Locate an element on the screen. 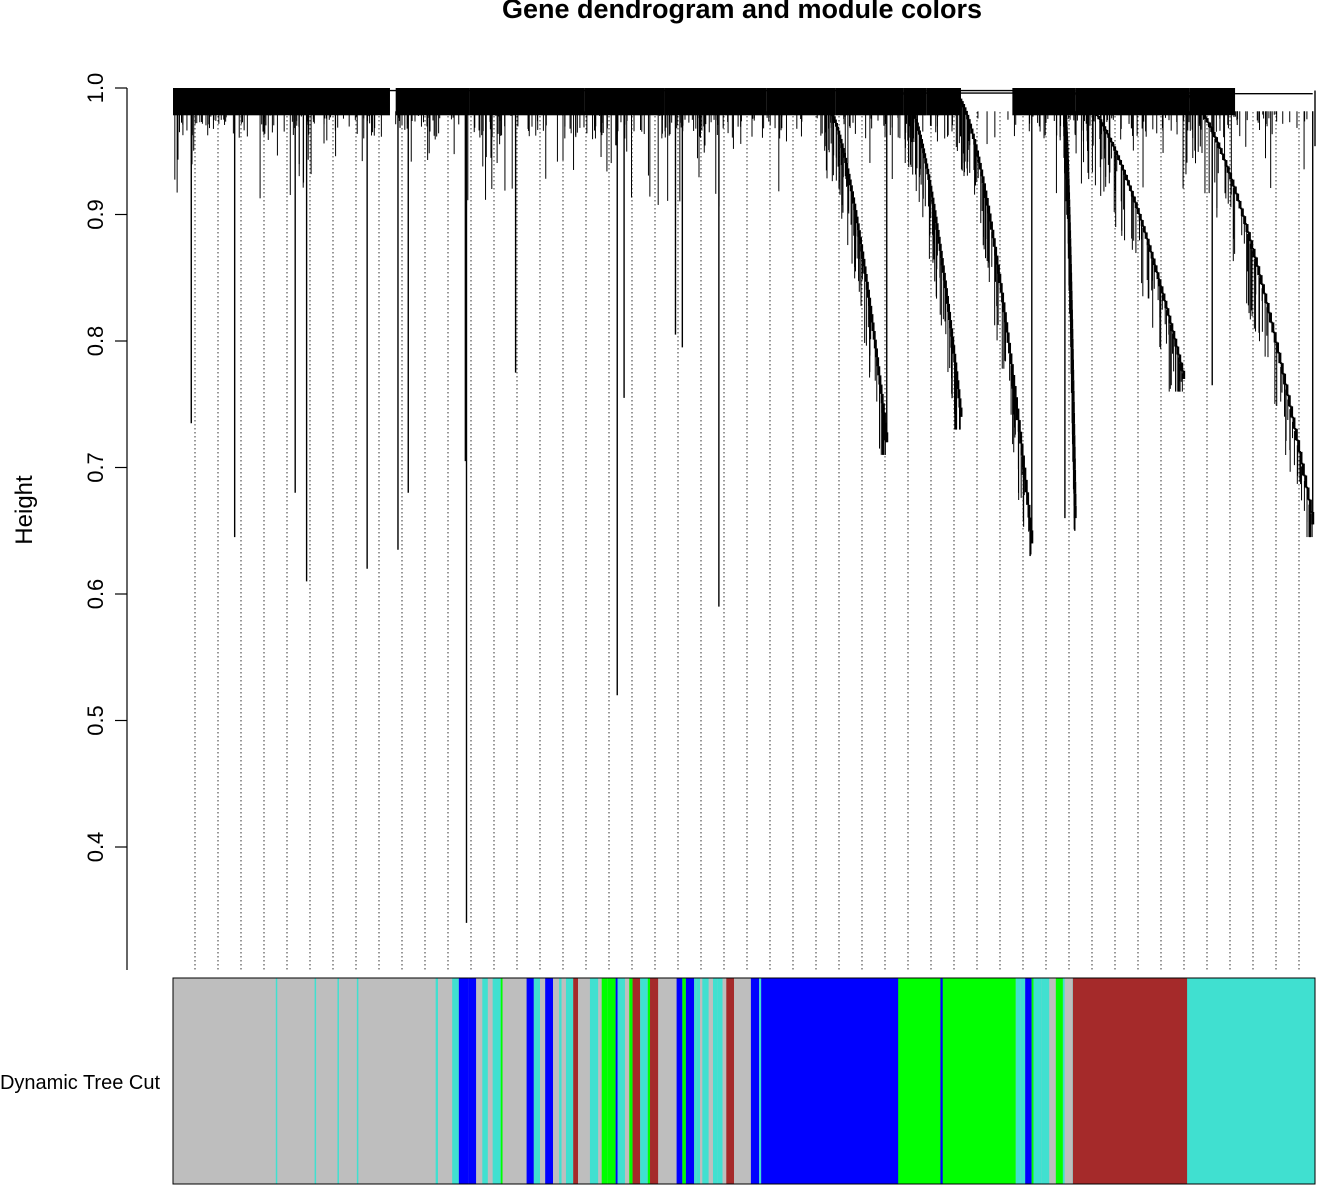 The width and height of the screenshot is (1340, 1185). y-tick-label: 0.8 is located at coordinates (95, 341).